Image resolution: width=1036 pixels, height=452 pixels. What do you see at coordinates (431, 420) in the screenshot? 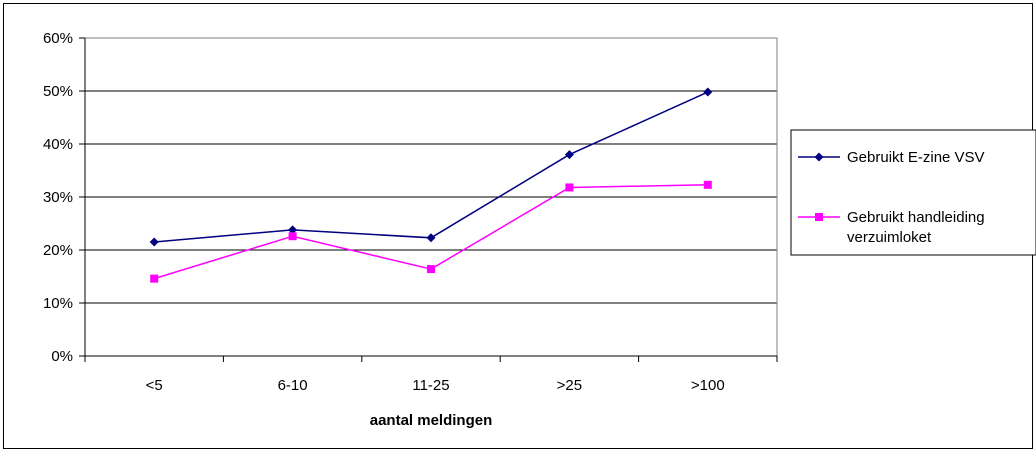
I see `x-axis-title: aantal meldingen` at bounding box center [431, 420].